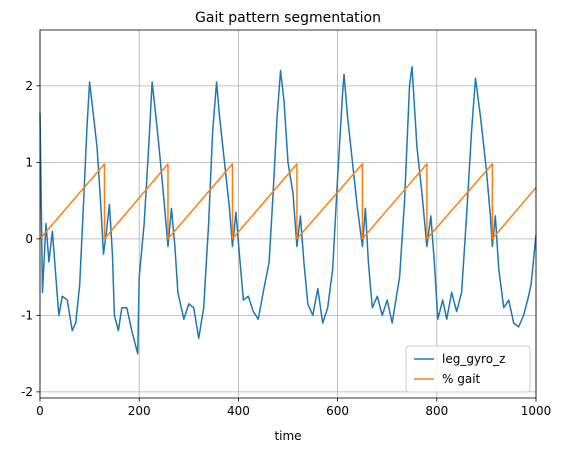  What do you see at coordinates (468, 369) in the screenshot?
I see `legend-box` at bounding box center [468, 369].